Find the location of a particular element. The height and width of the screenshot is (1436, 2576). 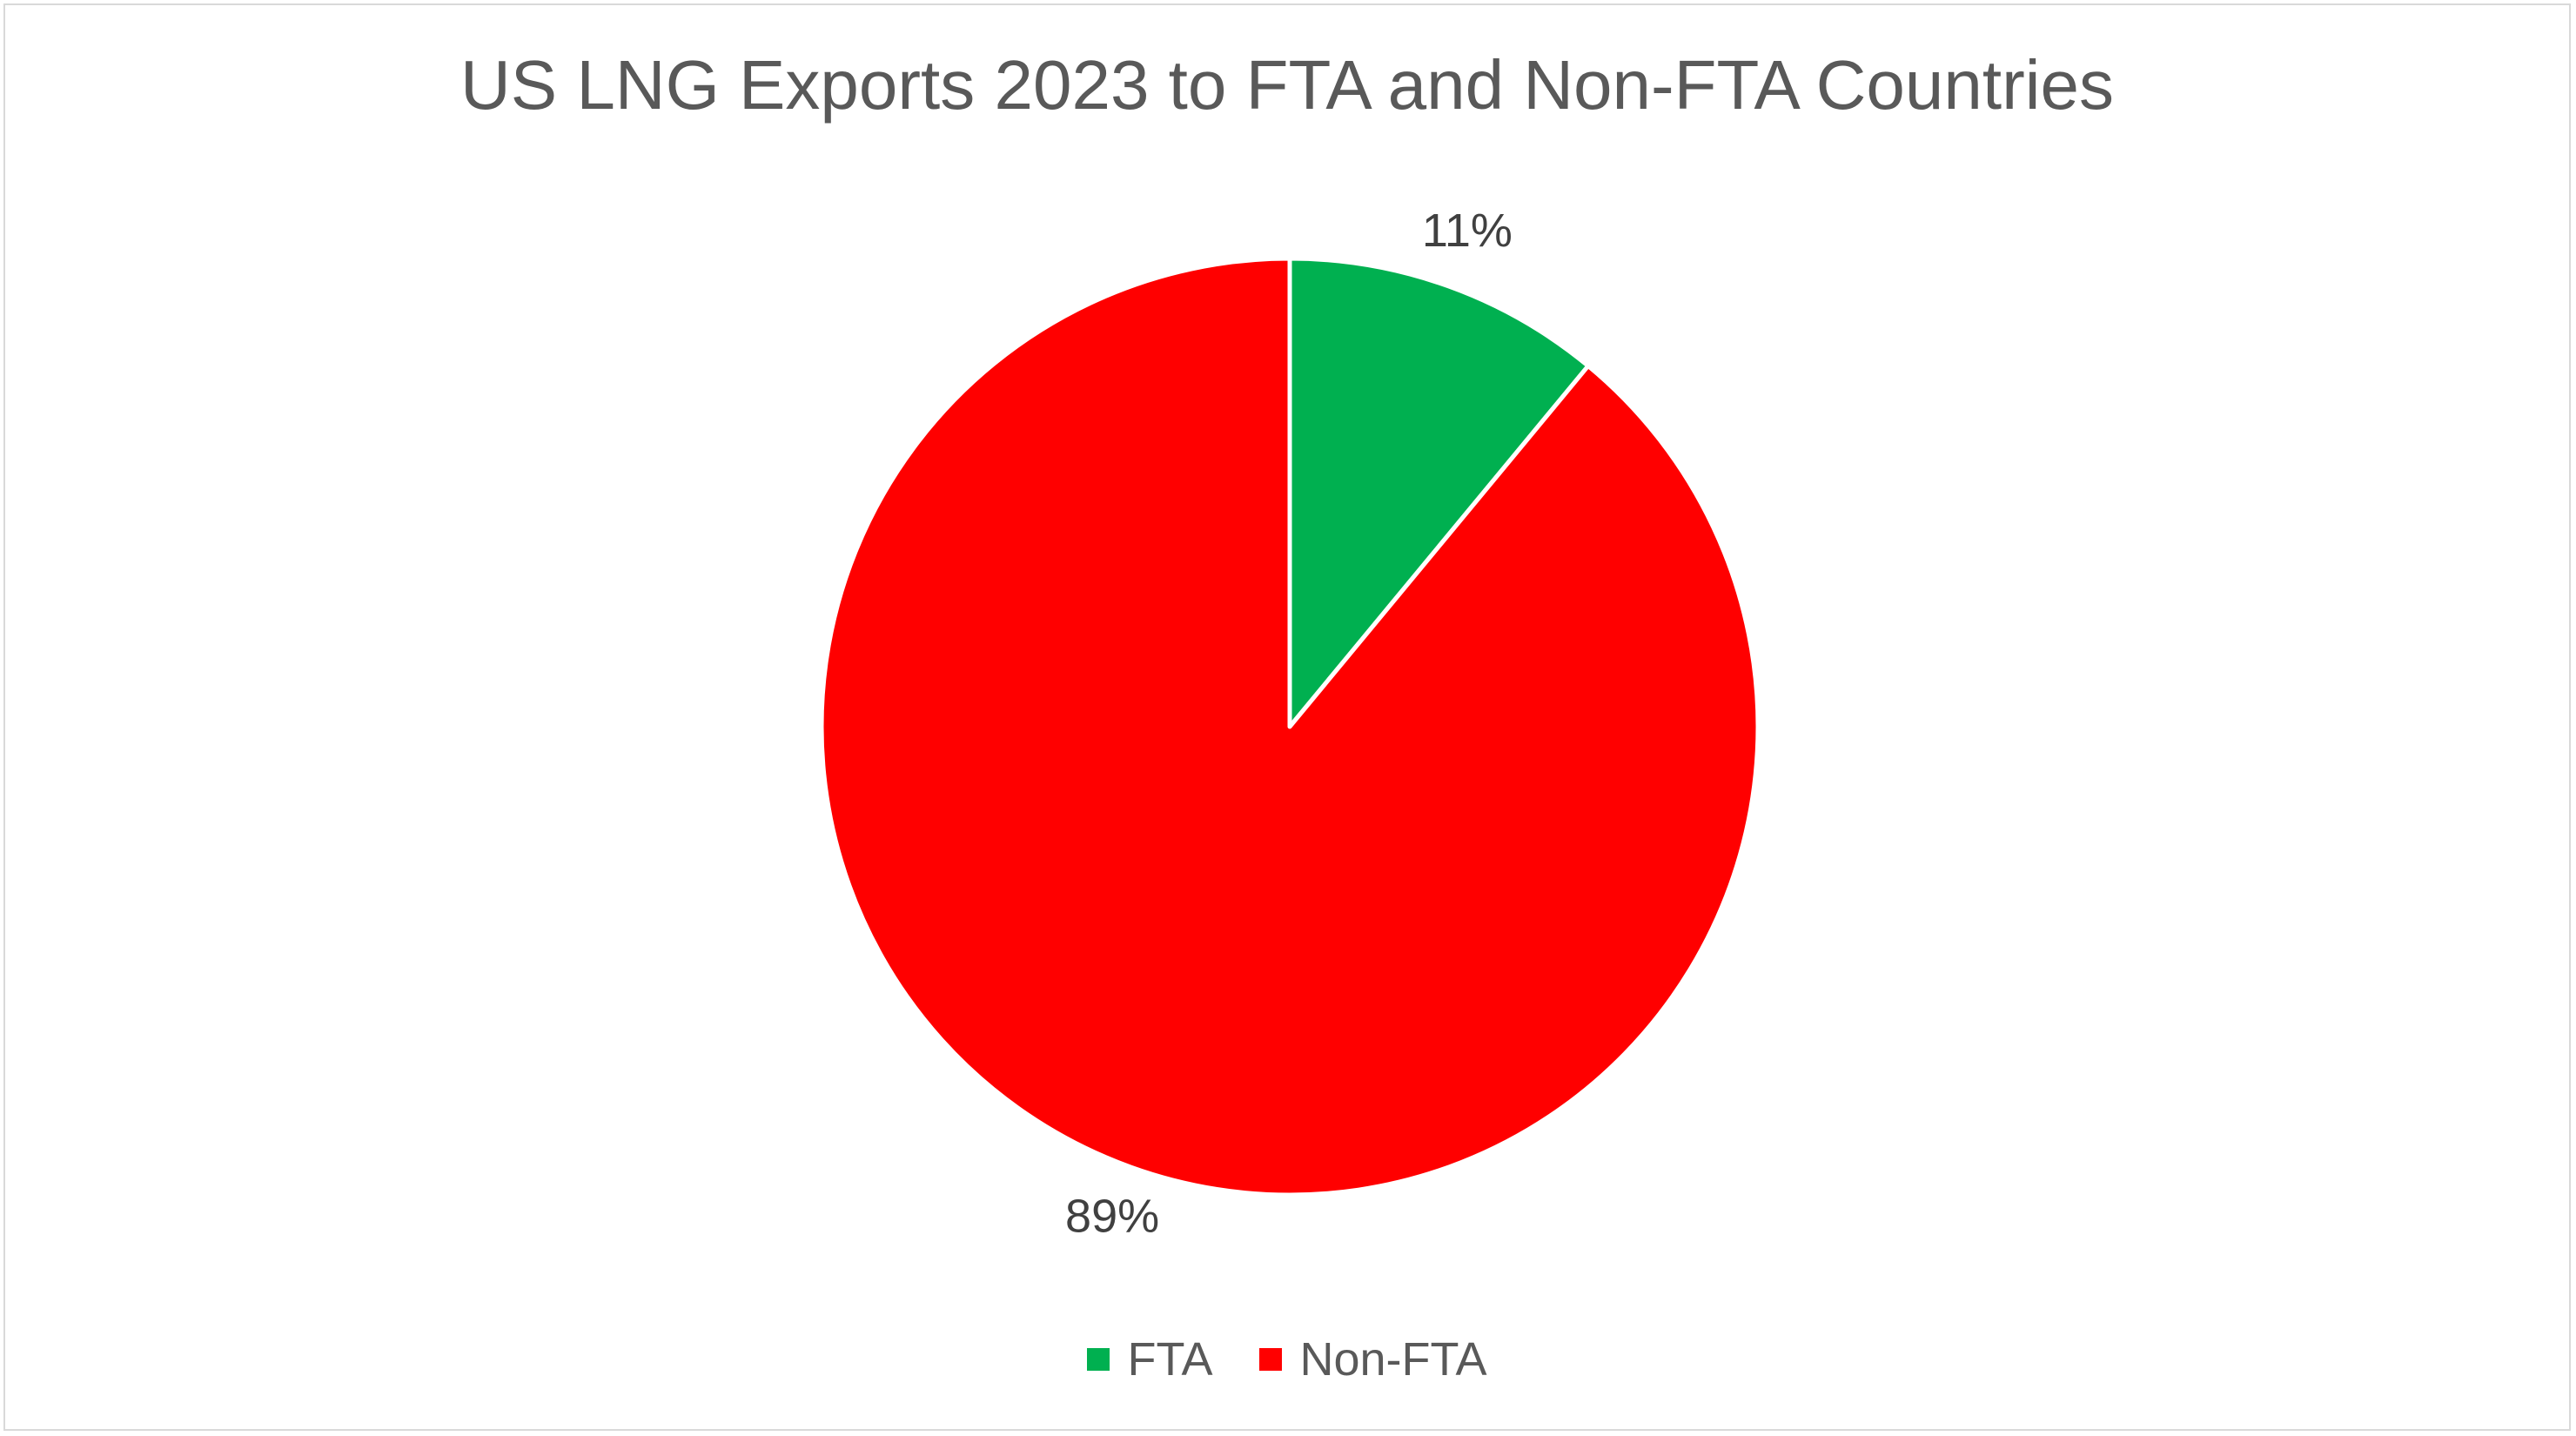

data-label-fta: 11% is located at coordinates (1467, 231).